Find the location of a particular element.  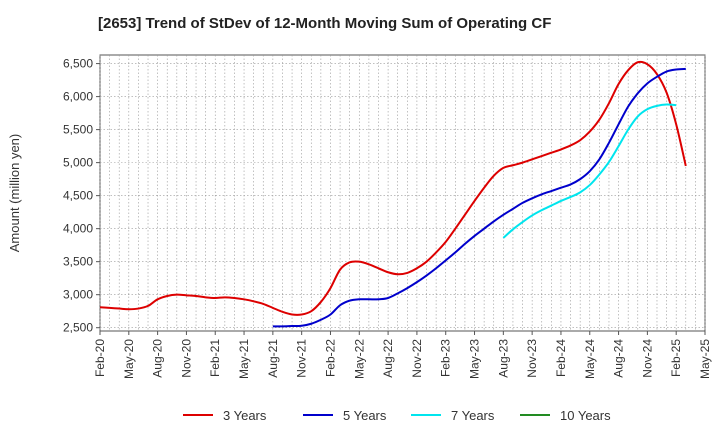

x-tick-label: Nov-21 is located at coordinates (302, 358).